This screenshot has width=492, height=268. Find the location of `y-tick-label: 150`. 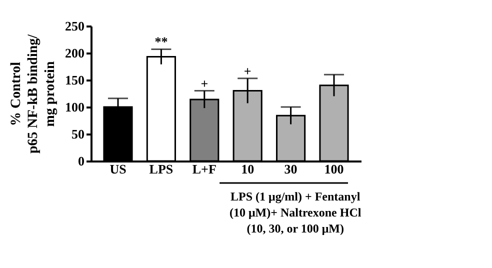

y-tick-label: 150 is located at coordinates (74, 80).